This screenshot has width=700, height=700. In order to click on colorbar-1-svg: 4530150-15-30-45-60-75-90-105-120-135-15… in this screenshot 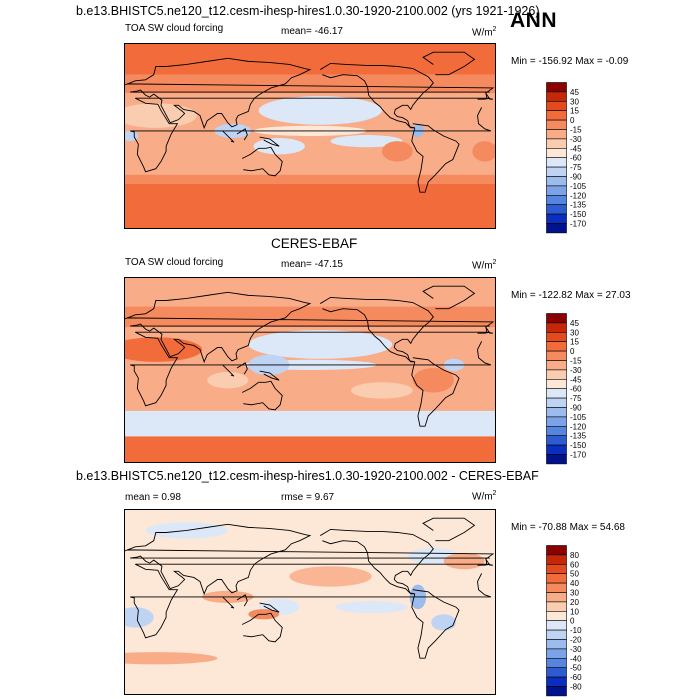, I will do `click(566, 158)`.